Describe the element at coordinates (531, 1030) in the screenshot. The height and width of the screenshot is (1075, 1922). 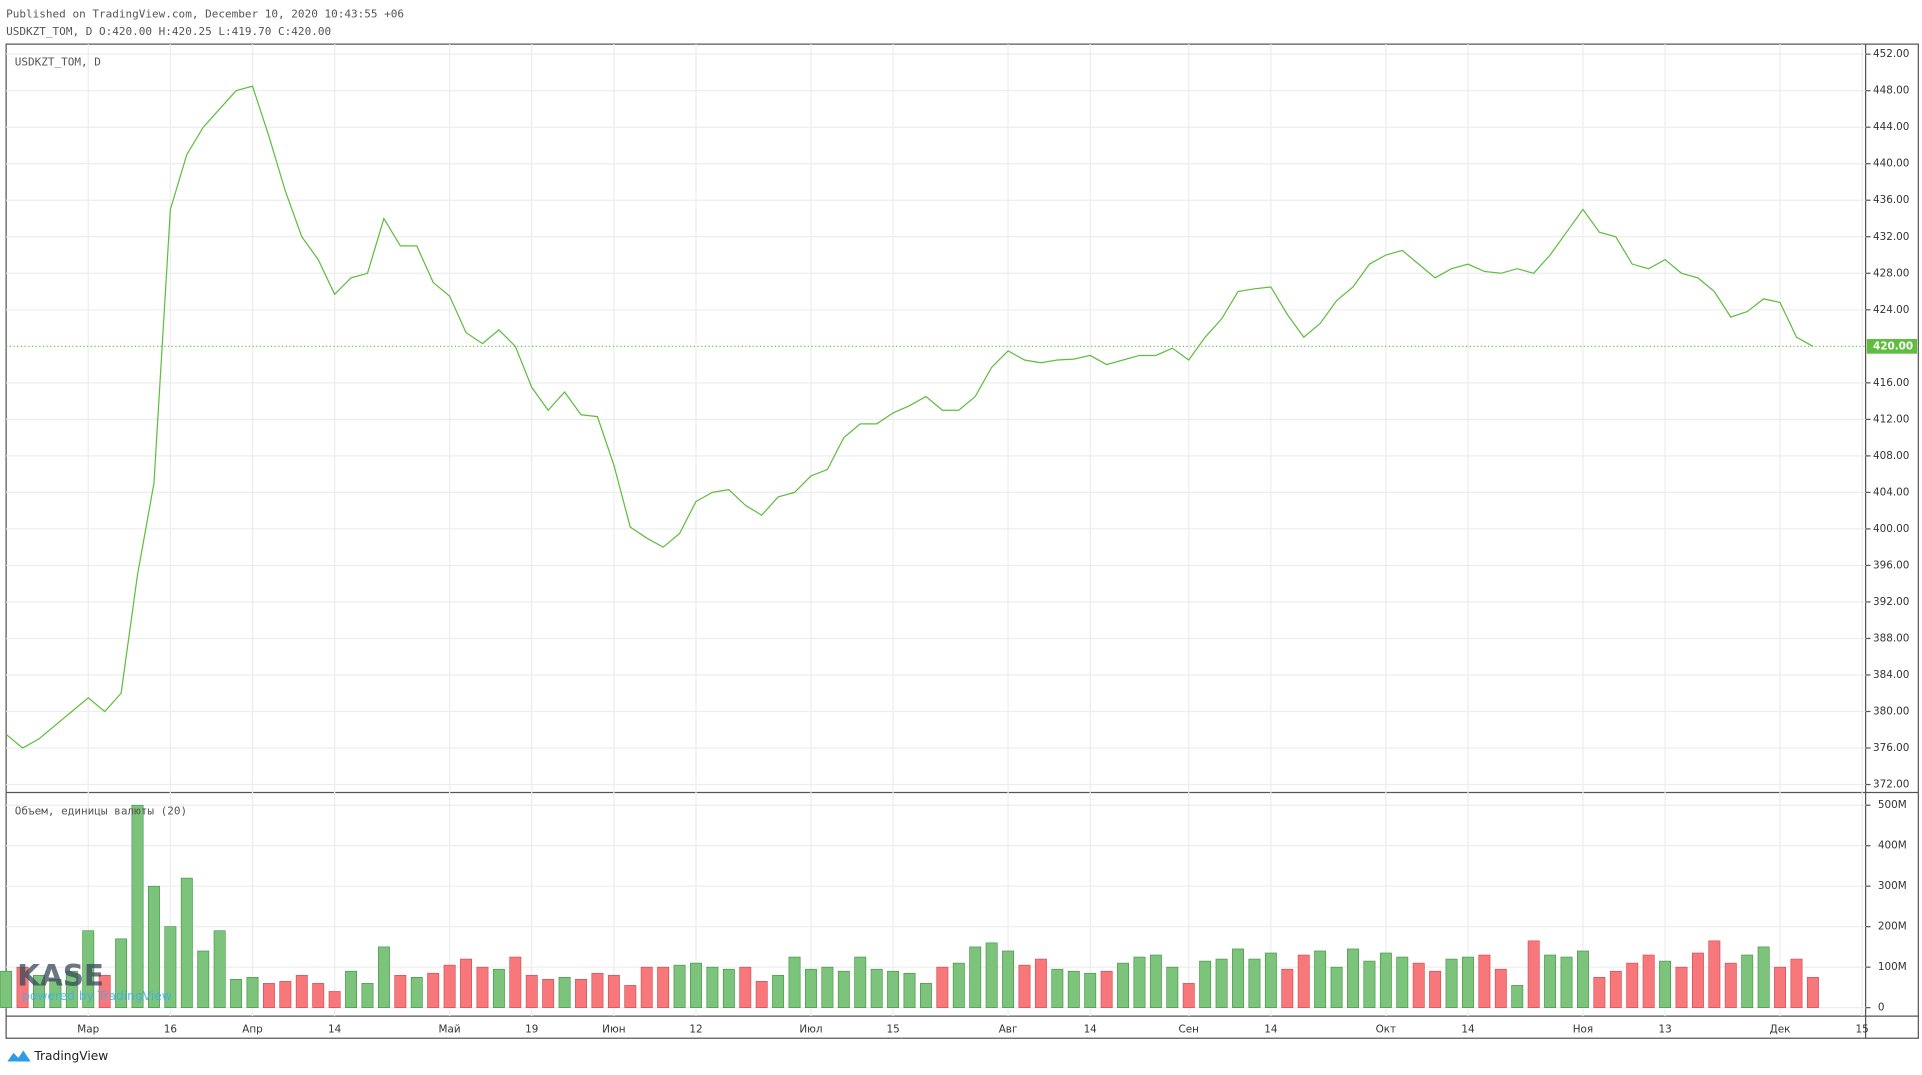
I see `x-tick-label: 19` at that location.